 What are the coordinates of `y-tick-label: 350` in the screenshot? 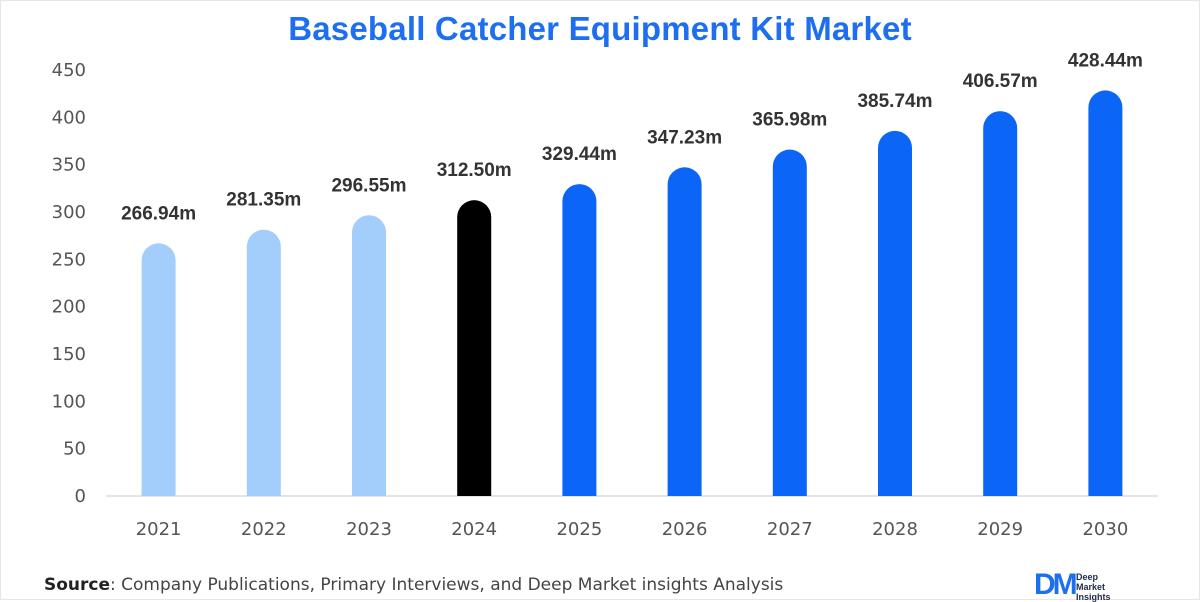 It's located at (69, 165).